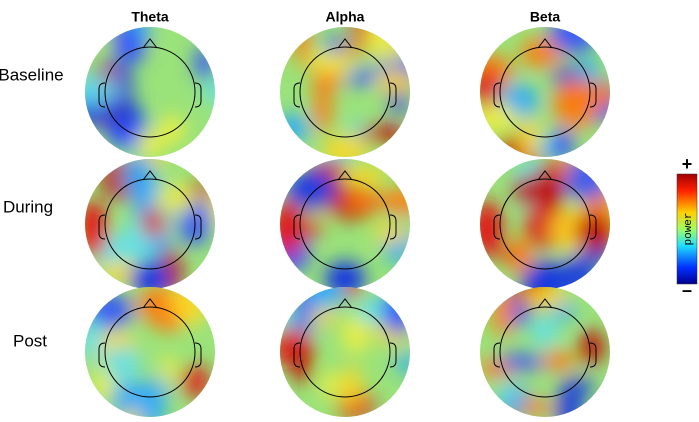 This screenshot has height=422, width=699. I want to click on colorbar, so click(687, 229).